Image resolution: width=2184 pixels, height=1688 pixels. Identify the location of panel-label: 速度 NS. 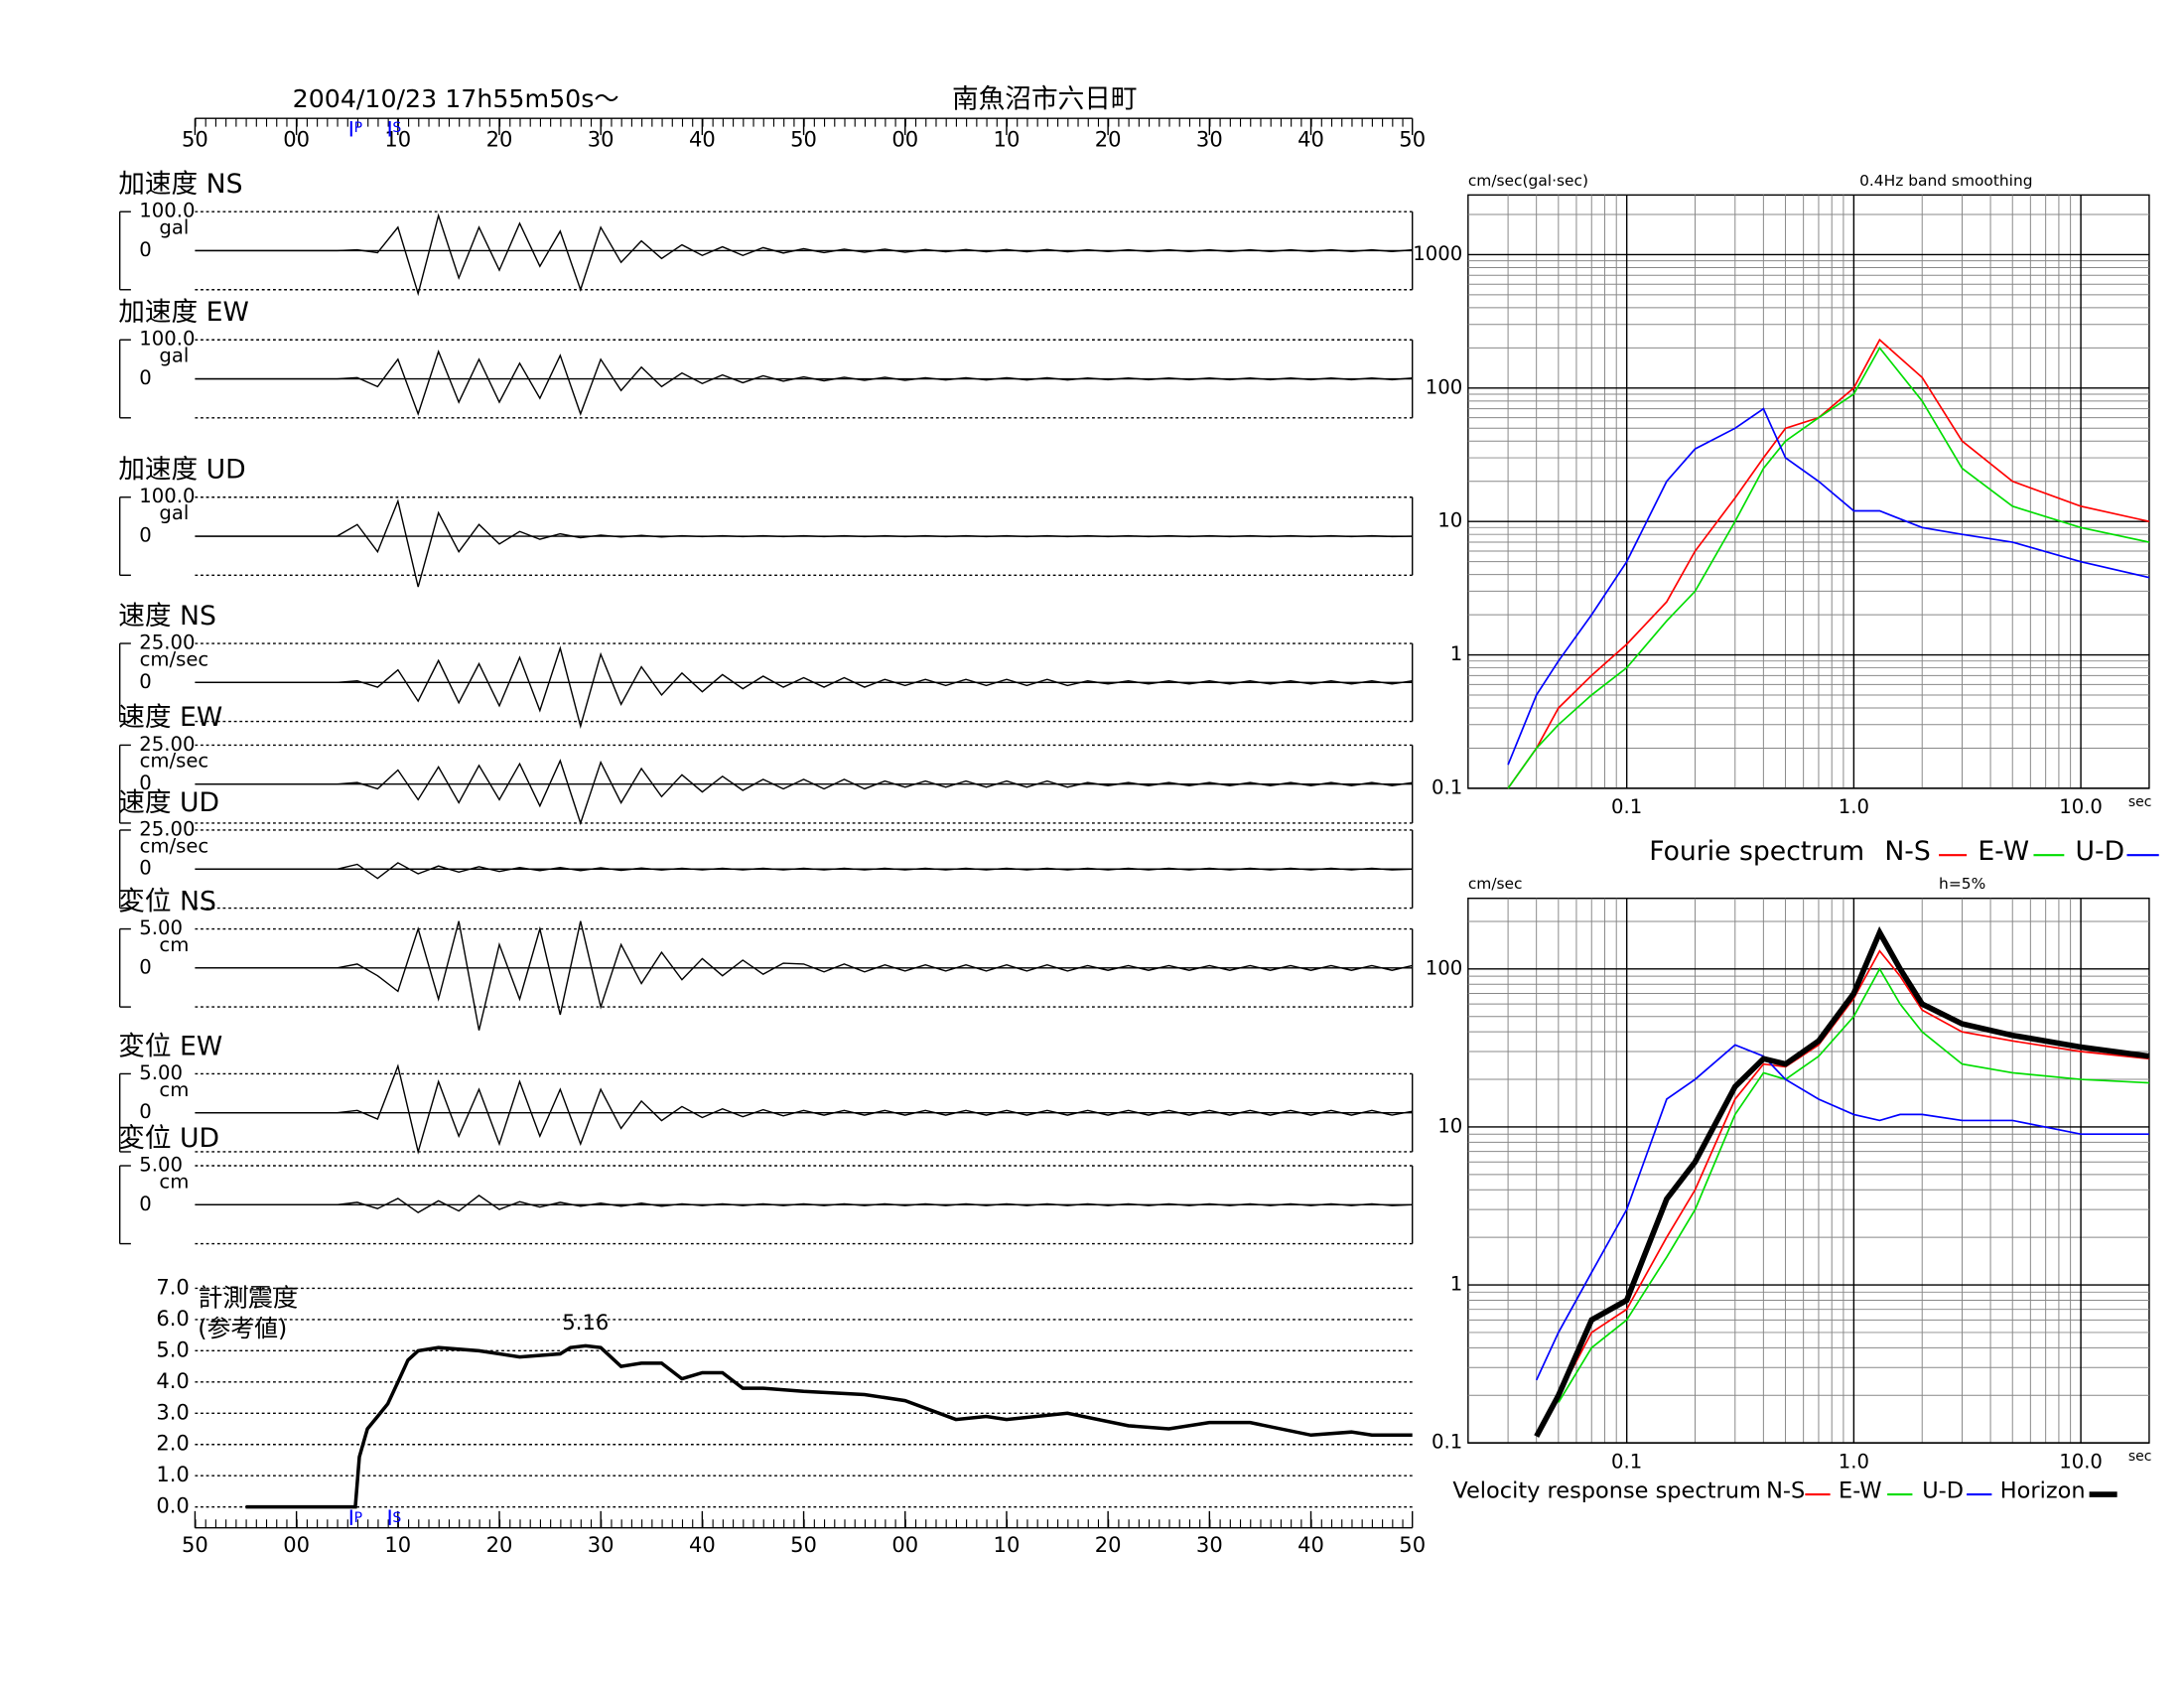
(167, 616).